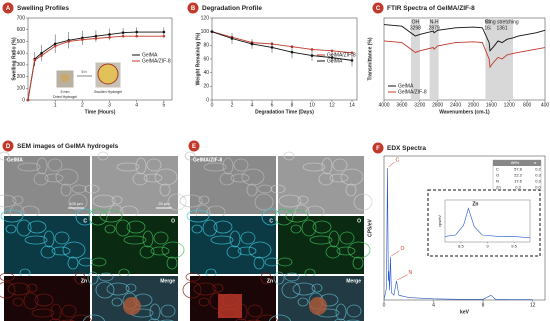 This screenshot has height=321, width=550. I want to click on panel-letter: B, so click(193, 9).